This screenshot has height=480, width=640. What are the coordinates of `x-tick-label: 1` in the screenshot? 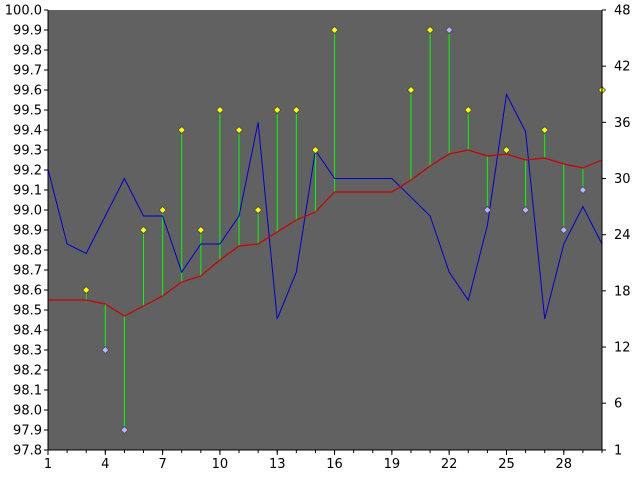 It's located at (48, 464).